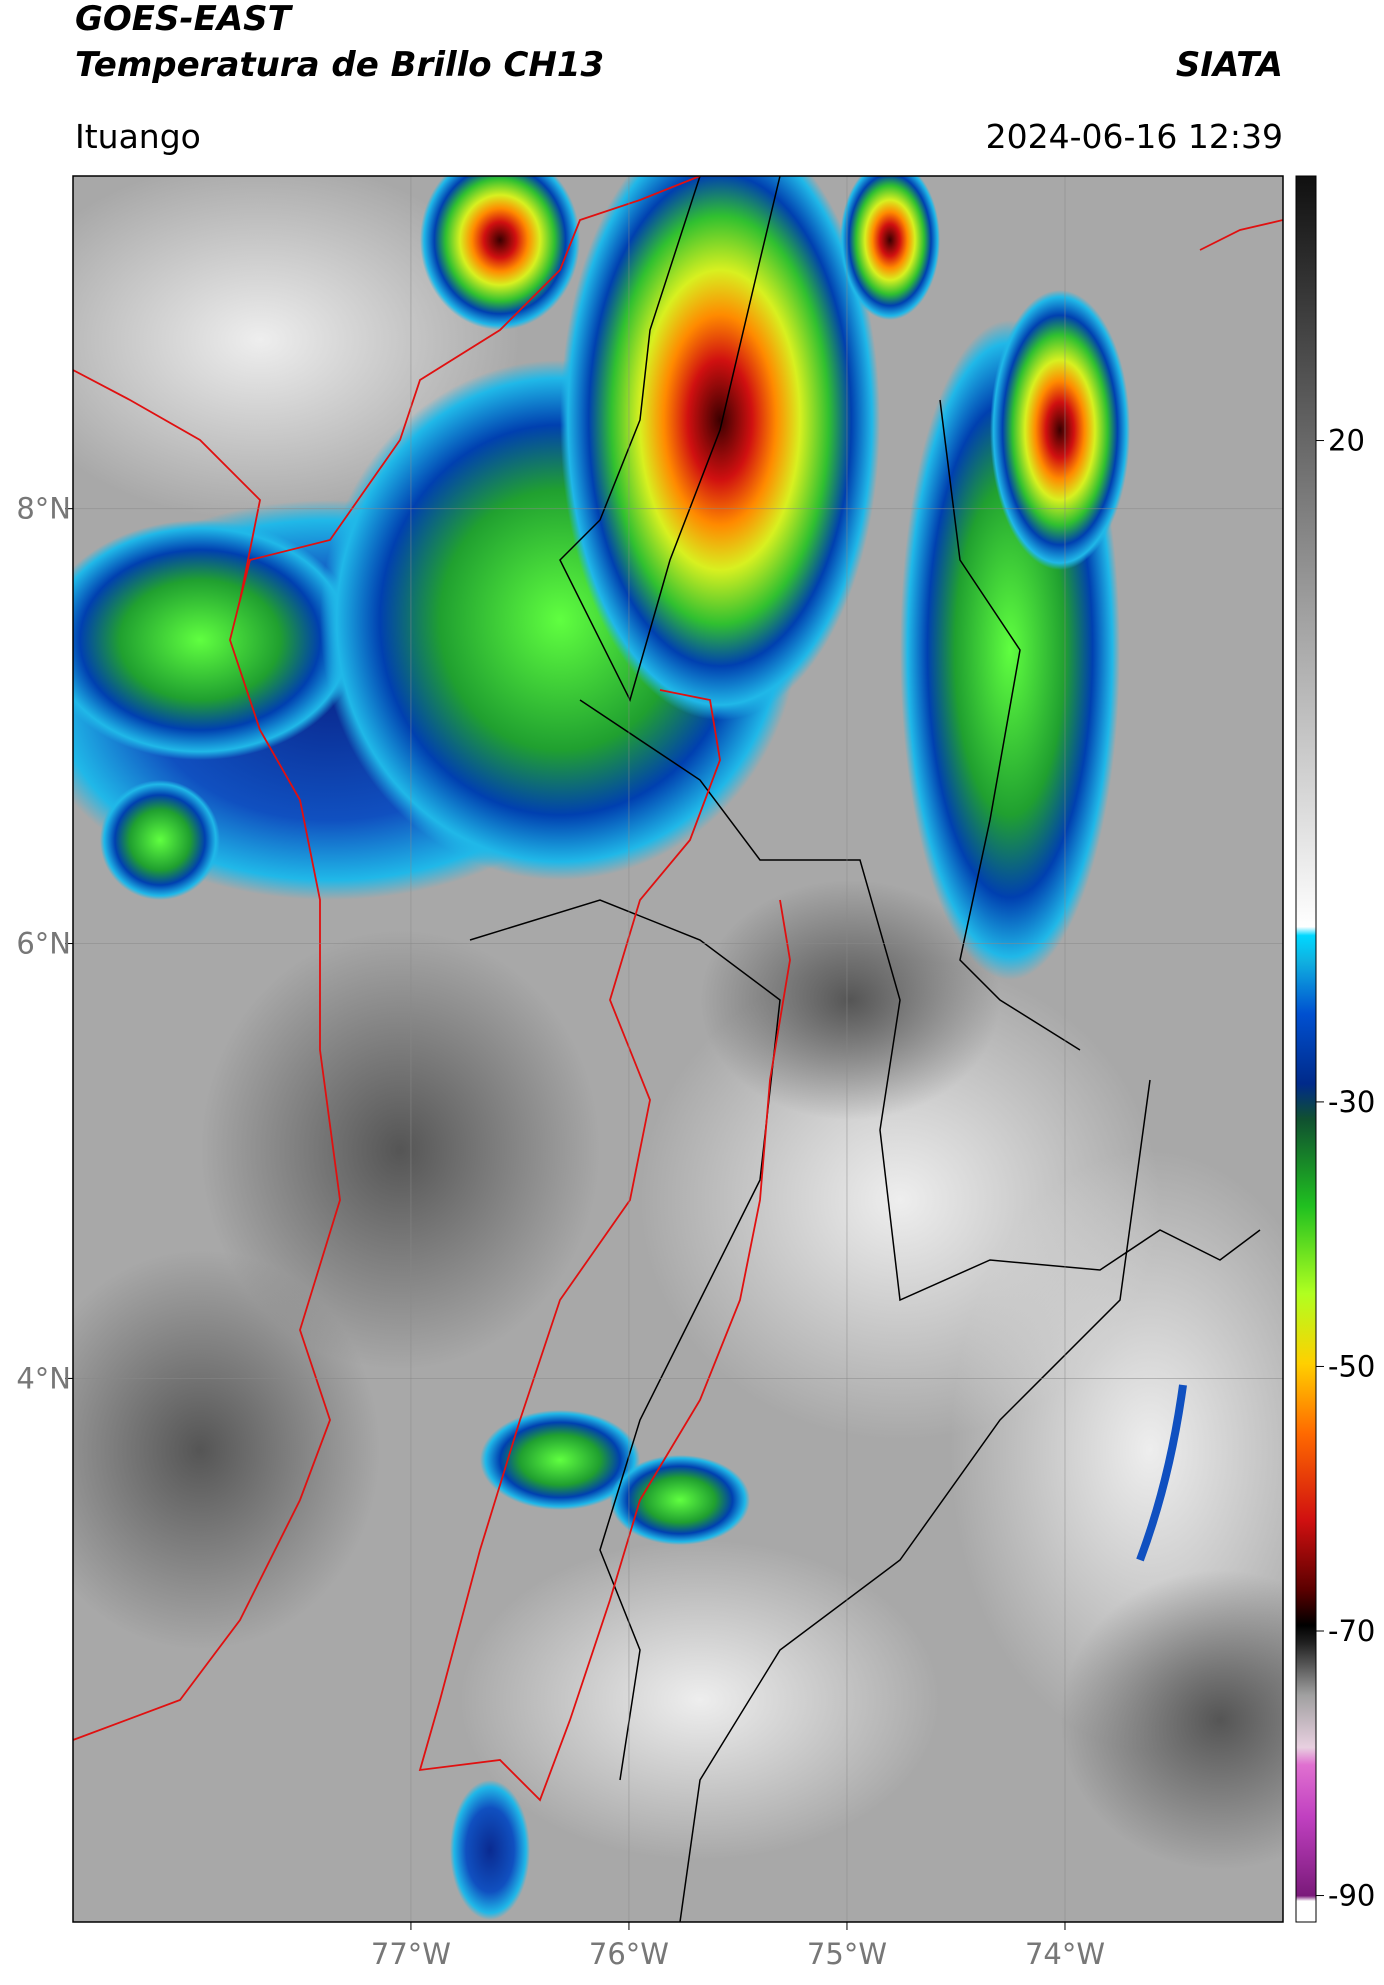  I want to click on title: GOES-EAST, so click(184, 19).